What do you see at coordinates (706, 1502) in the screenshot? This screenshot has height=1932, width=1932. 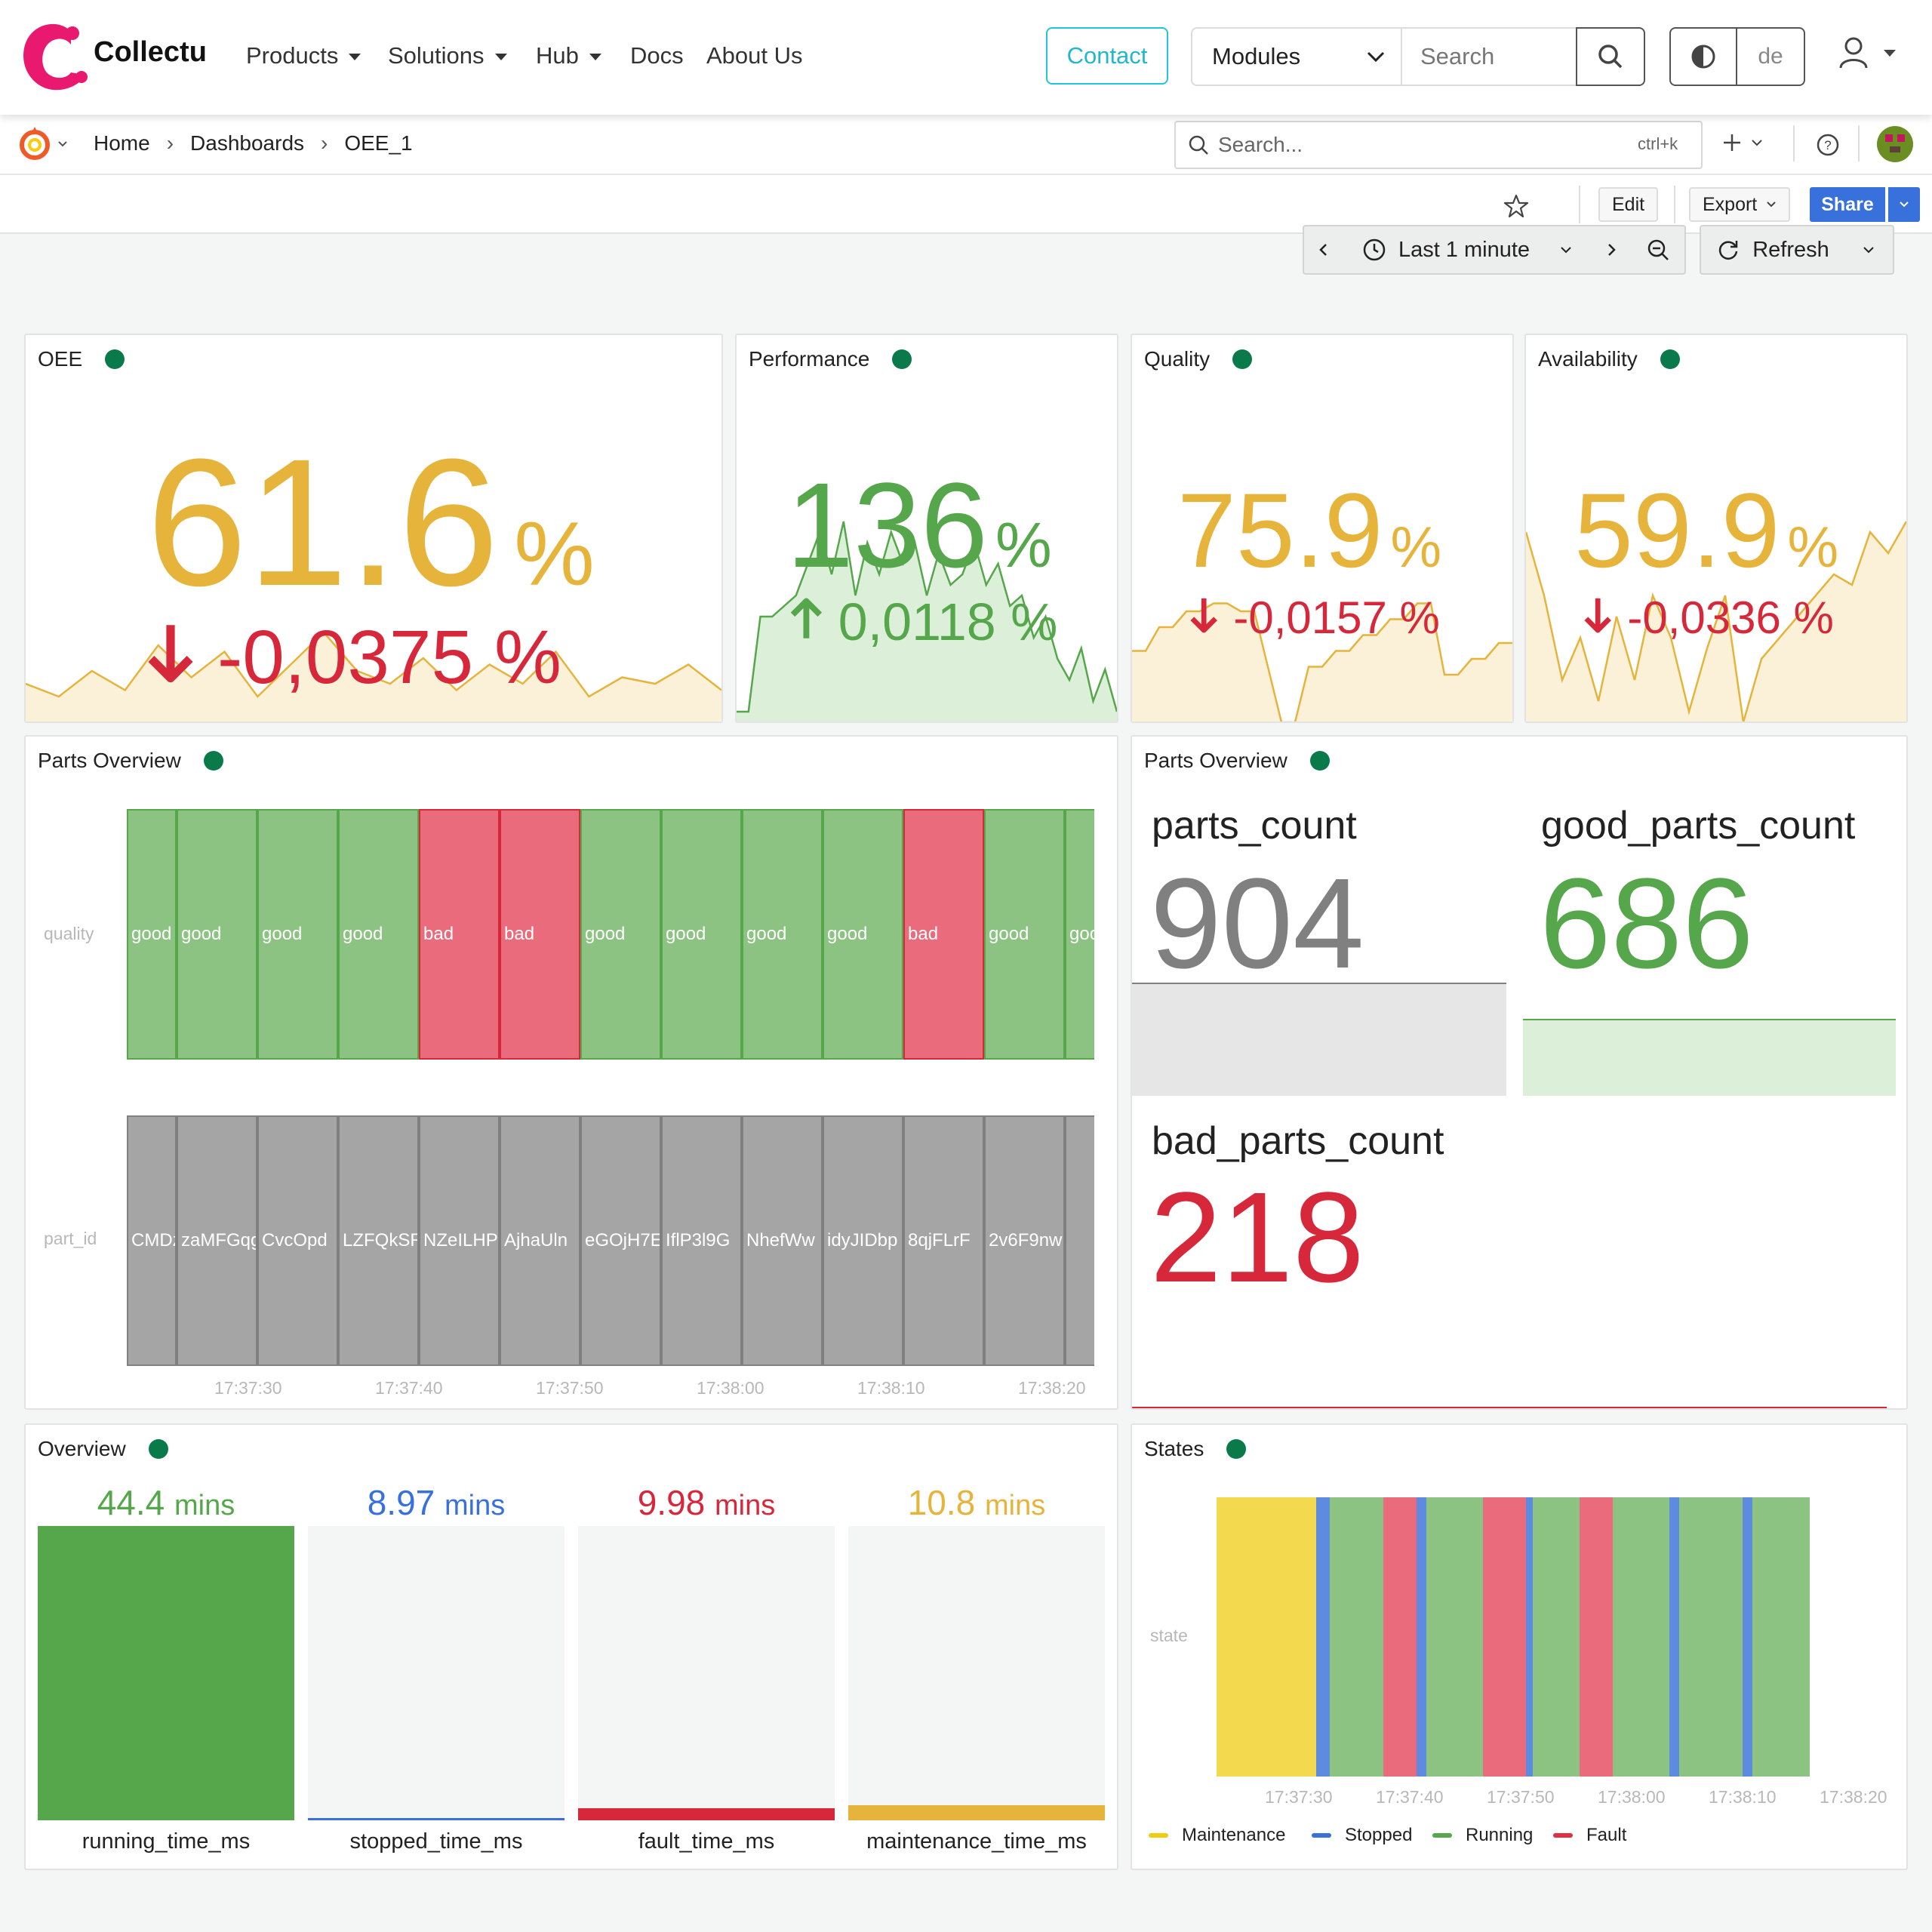 I see `bar-value: 9.98 mins` at bounding box center [706, 1502].